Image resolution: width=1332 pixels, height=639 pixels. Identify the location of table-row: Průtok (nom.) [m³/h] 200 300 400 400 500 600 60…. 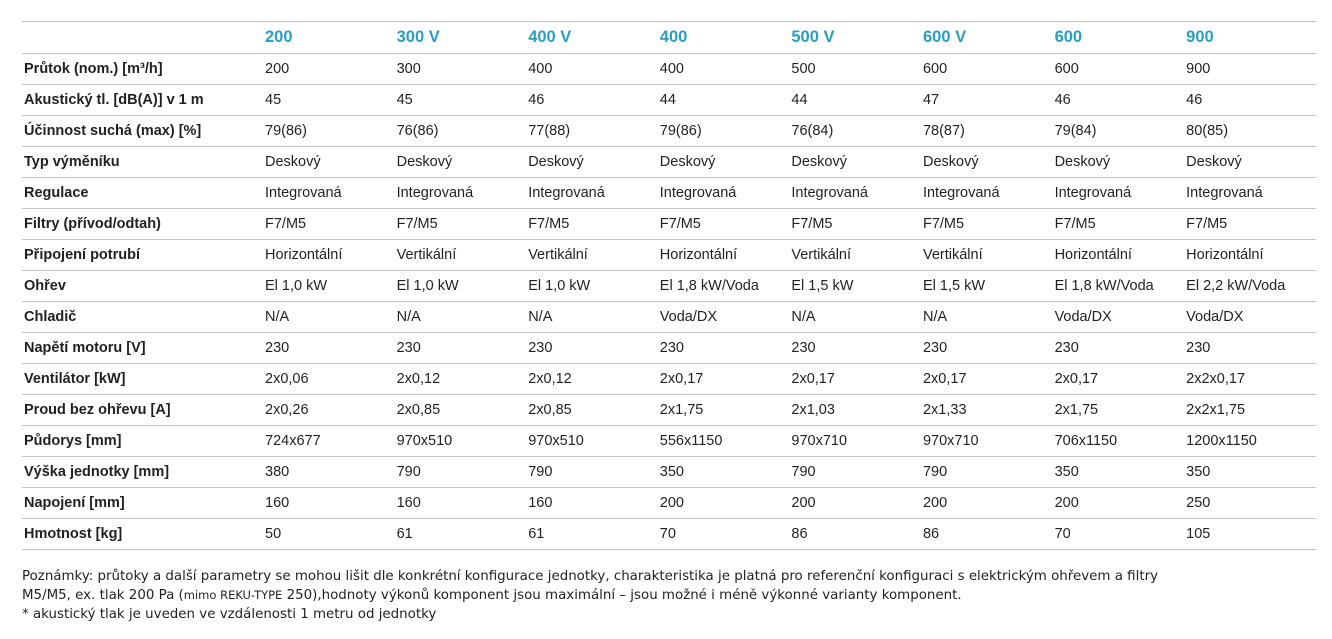
(669, 69).